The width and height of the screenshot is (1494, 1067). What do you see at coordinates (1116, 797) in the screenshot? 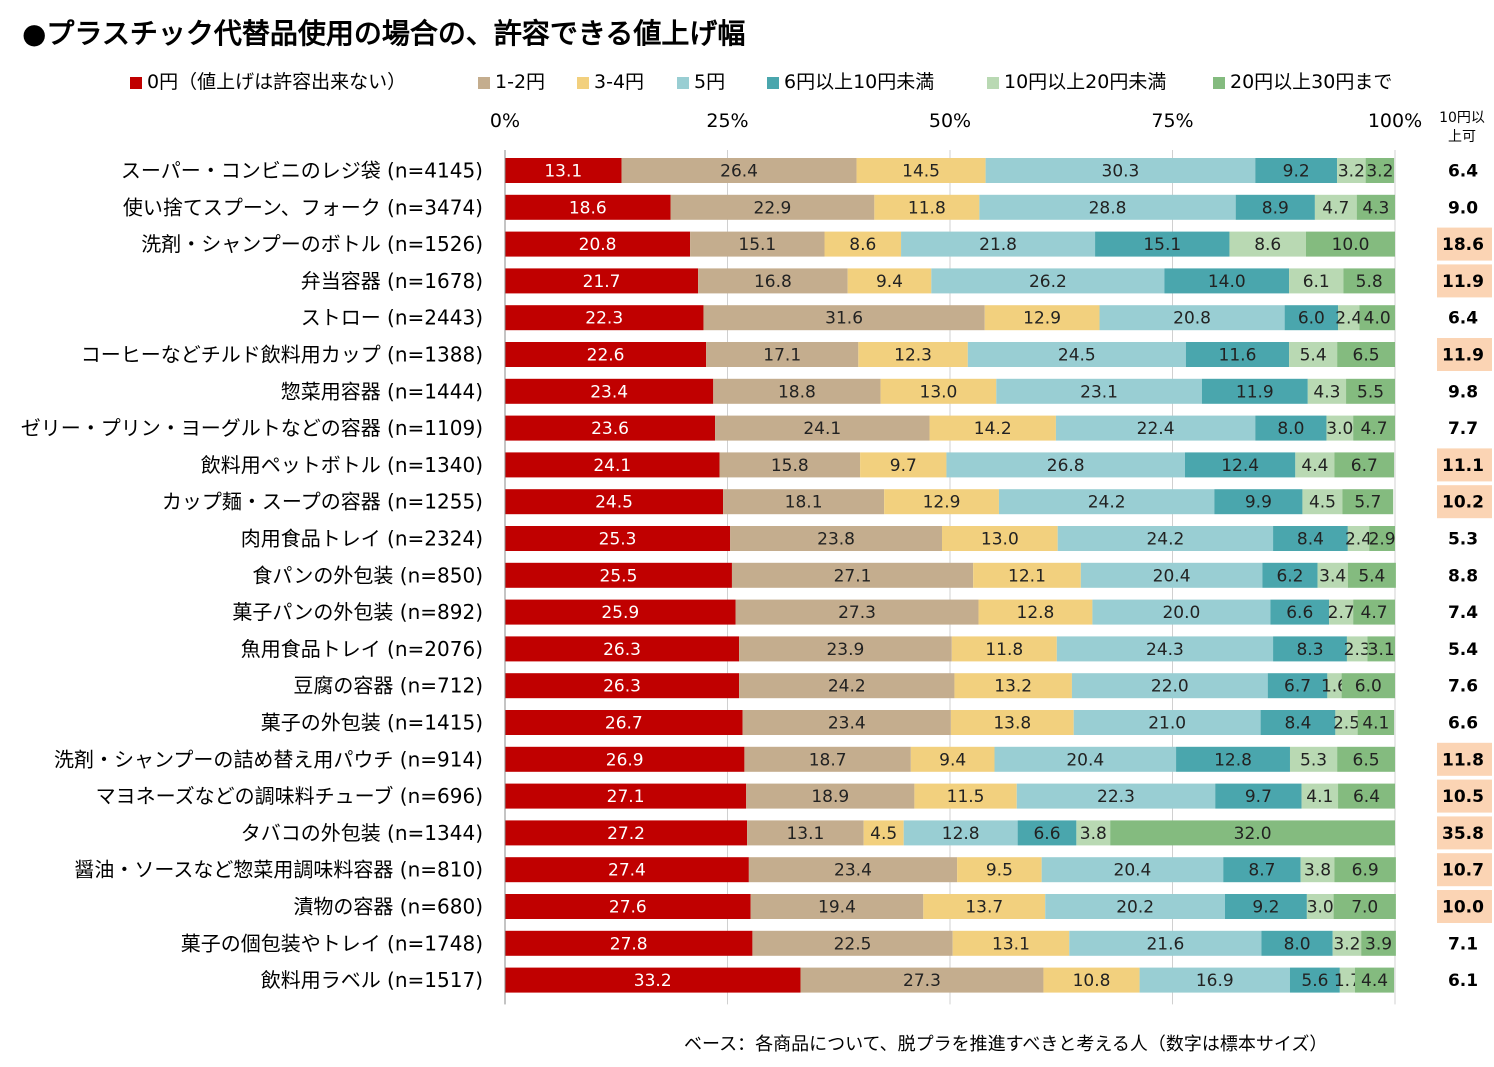
I see `data-label: 22.3` at bounding box center [1116, 797].